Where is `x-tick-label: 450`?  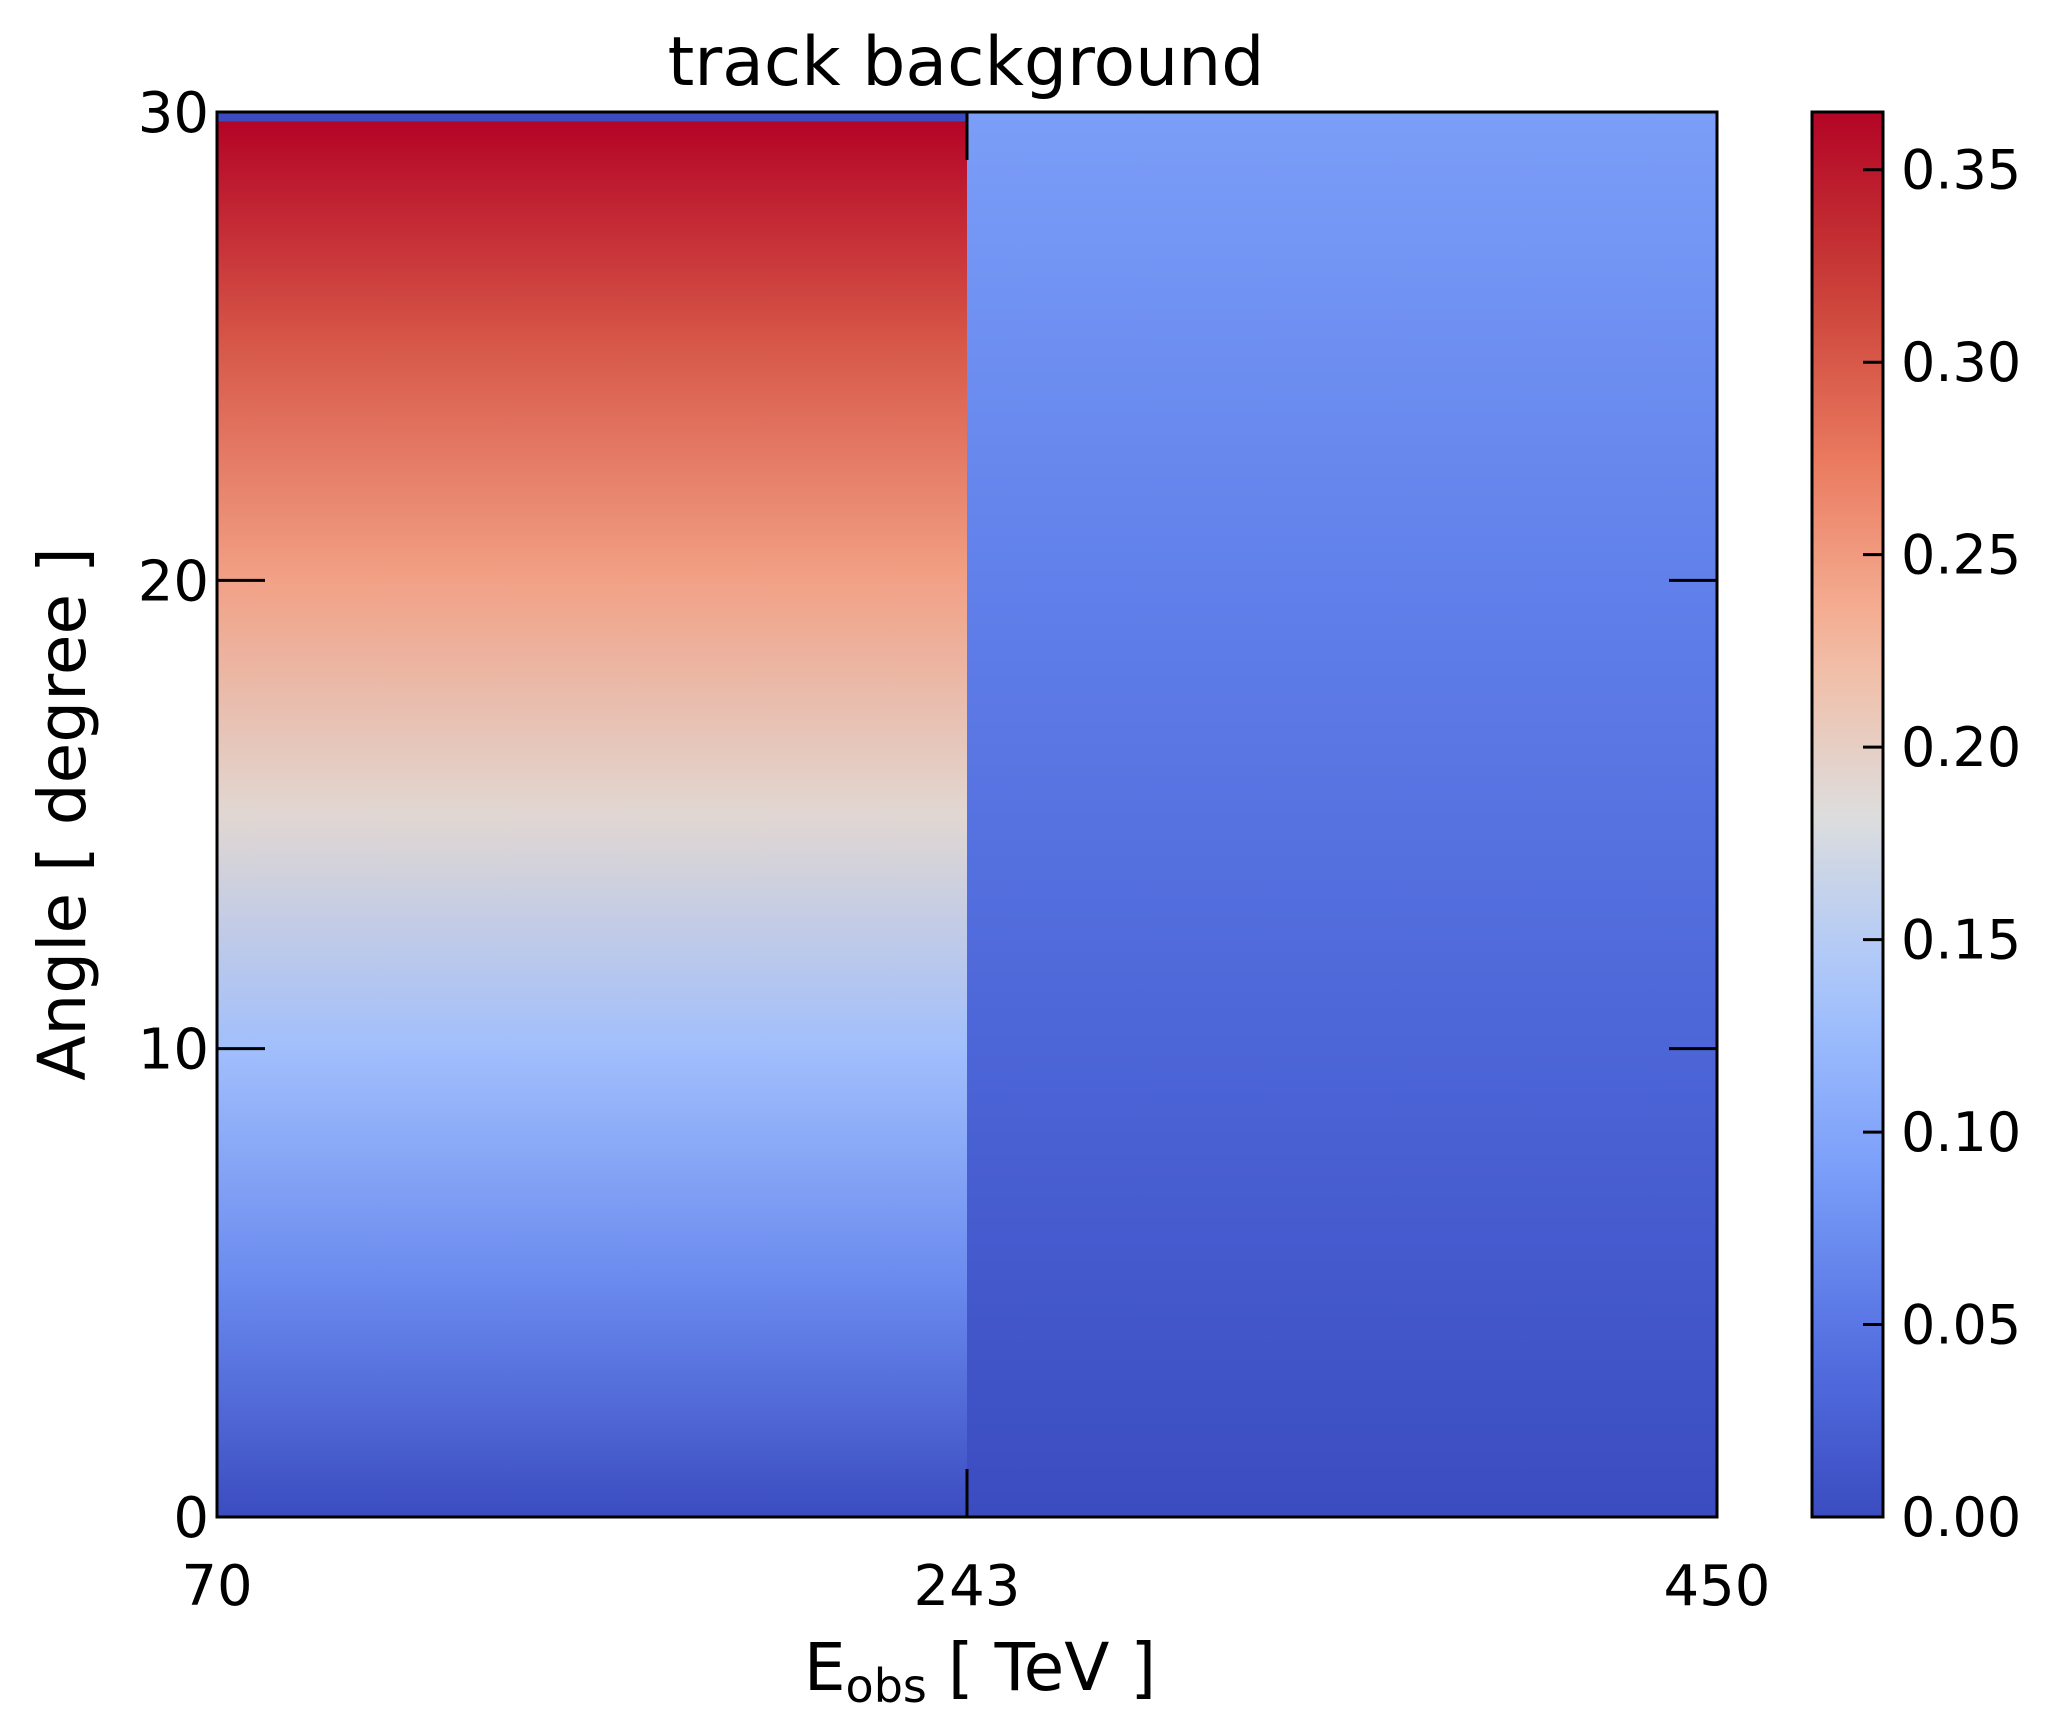 x-tick-label: 450 is located at coordinates (1717, 1586).